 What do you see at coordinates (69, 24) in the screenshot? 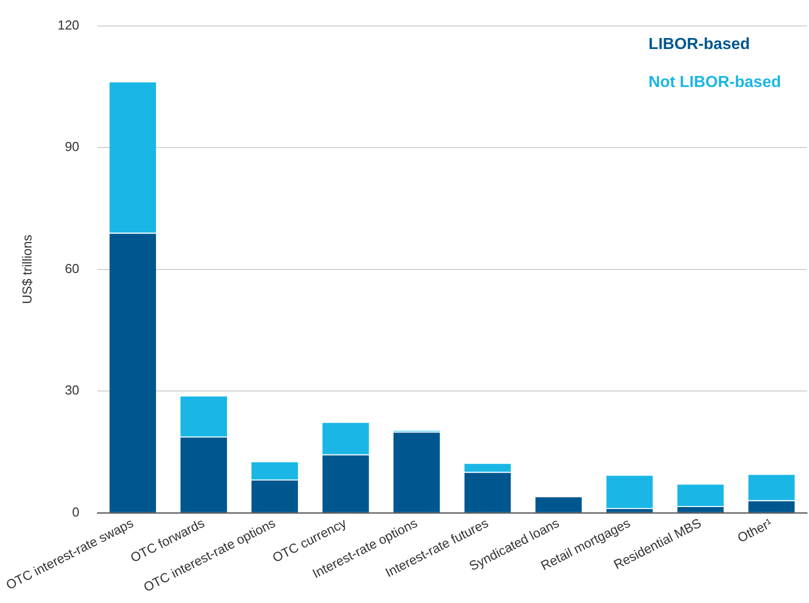
I see `y-tick-label: 120` at bounding box center [69, 24].